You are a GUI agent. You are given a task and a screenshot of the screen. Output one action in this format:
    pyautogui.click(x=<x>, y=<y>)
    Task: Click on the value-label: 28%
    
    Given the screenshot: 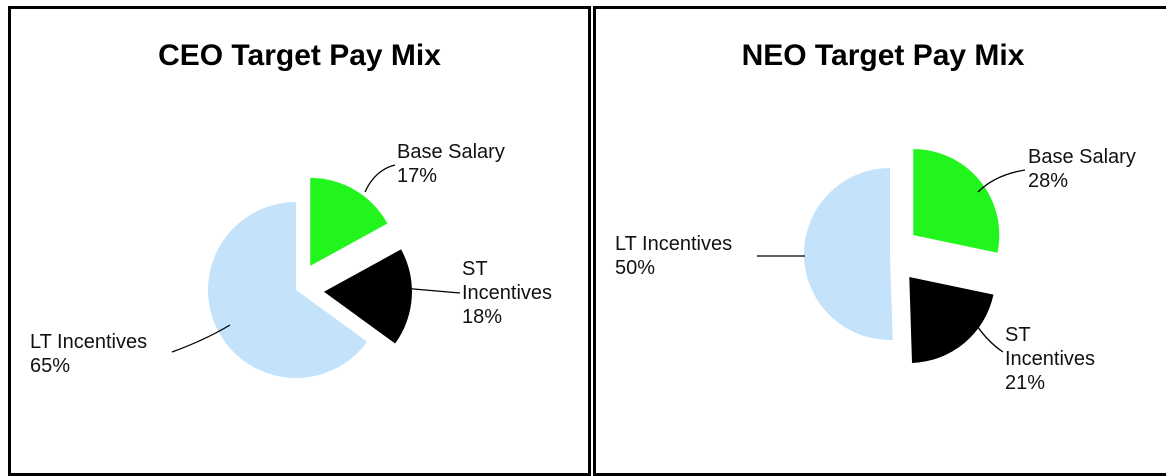 What is the action you would take?
    pyautogui.click(x=1048, y=181)
    